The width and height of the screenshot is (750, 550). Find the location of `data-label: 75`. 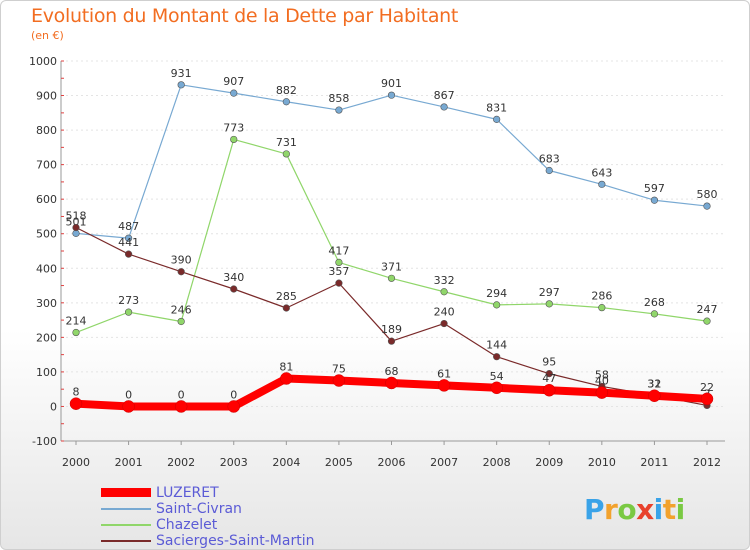

data-label: 75 is located at coordinates (339, 369).